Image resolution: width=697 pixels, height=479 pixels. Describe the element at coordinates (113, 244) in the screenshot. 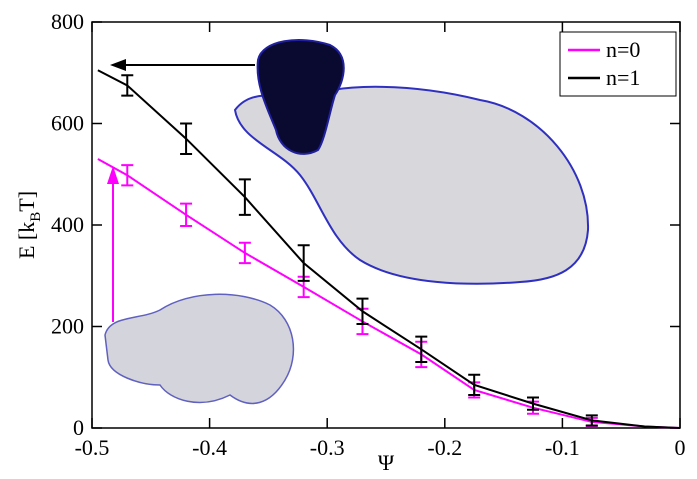

I see `arrow-magenta` at that location.